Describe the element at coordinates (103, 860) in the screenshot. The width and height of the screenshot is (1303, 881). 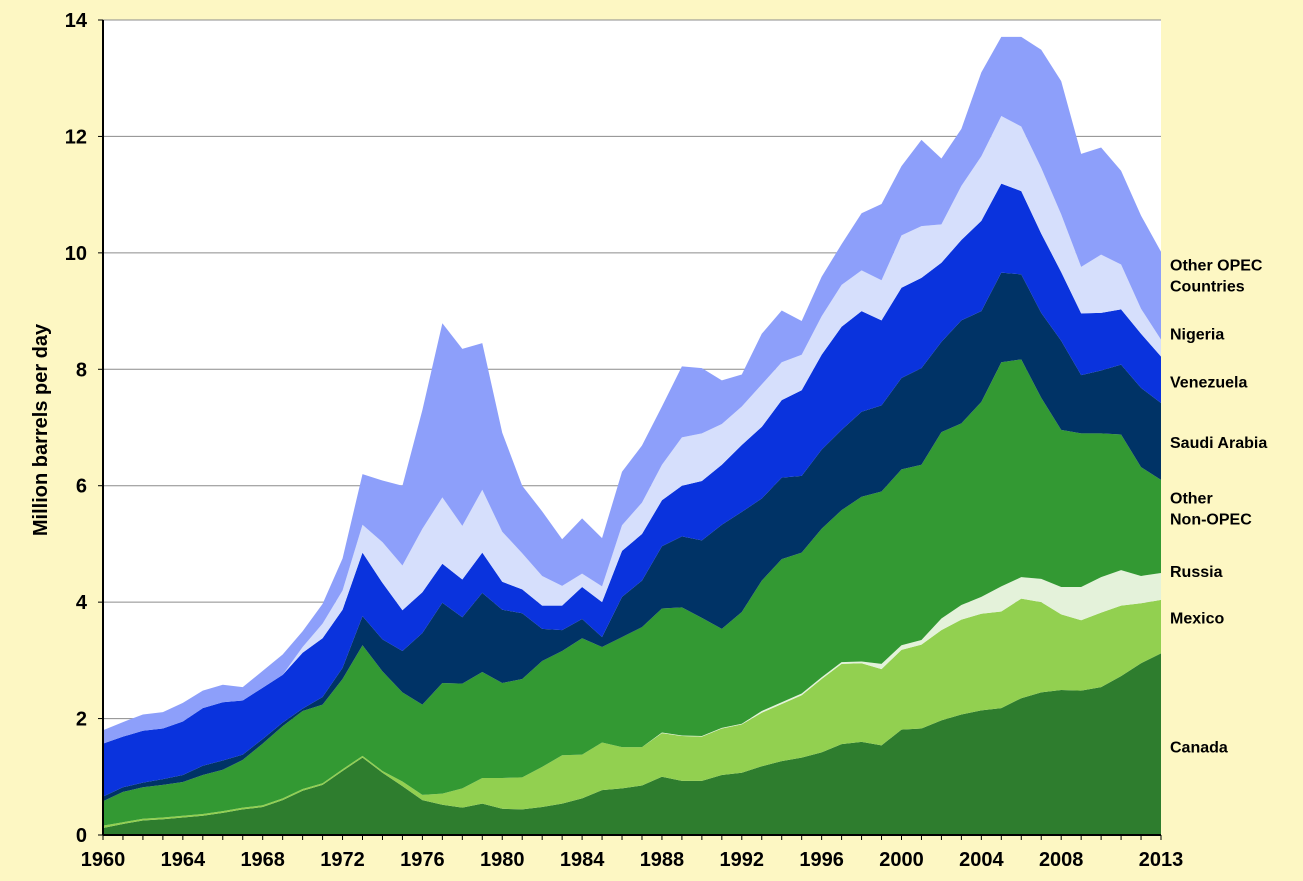
I see `x-tick-label: 1960` at that location.